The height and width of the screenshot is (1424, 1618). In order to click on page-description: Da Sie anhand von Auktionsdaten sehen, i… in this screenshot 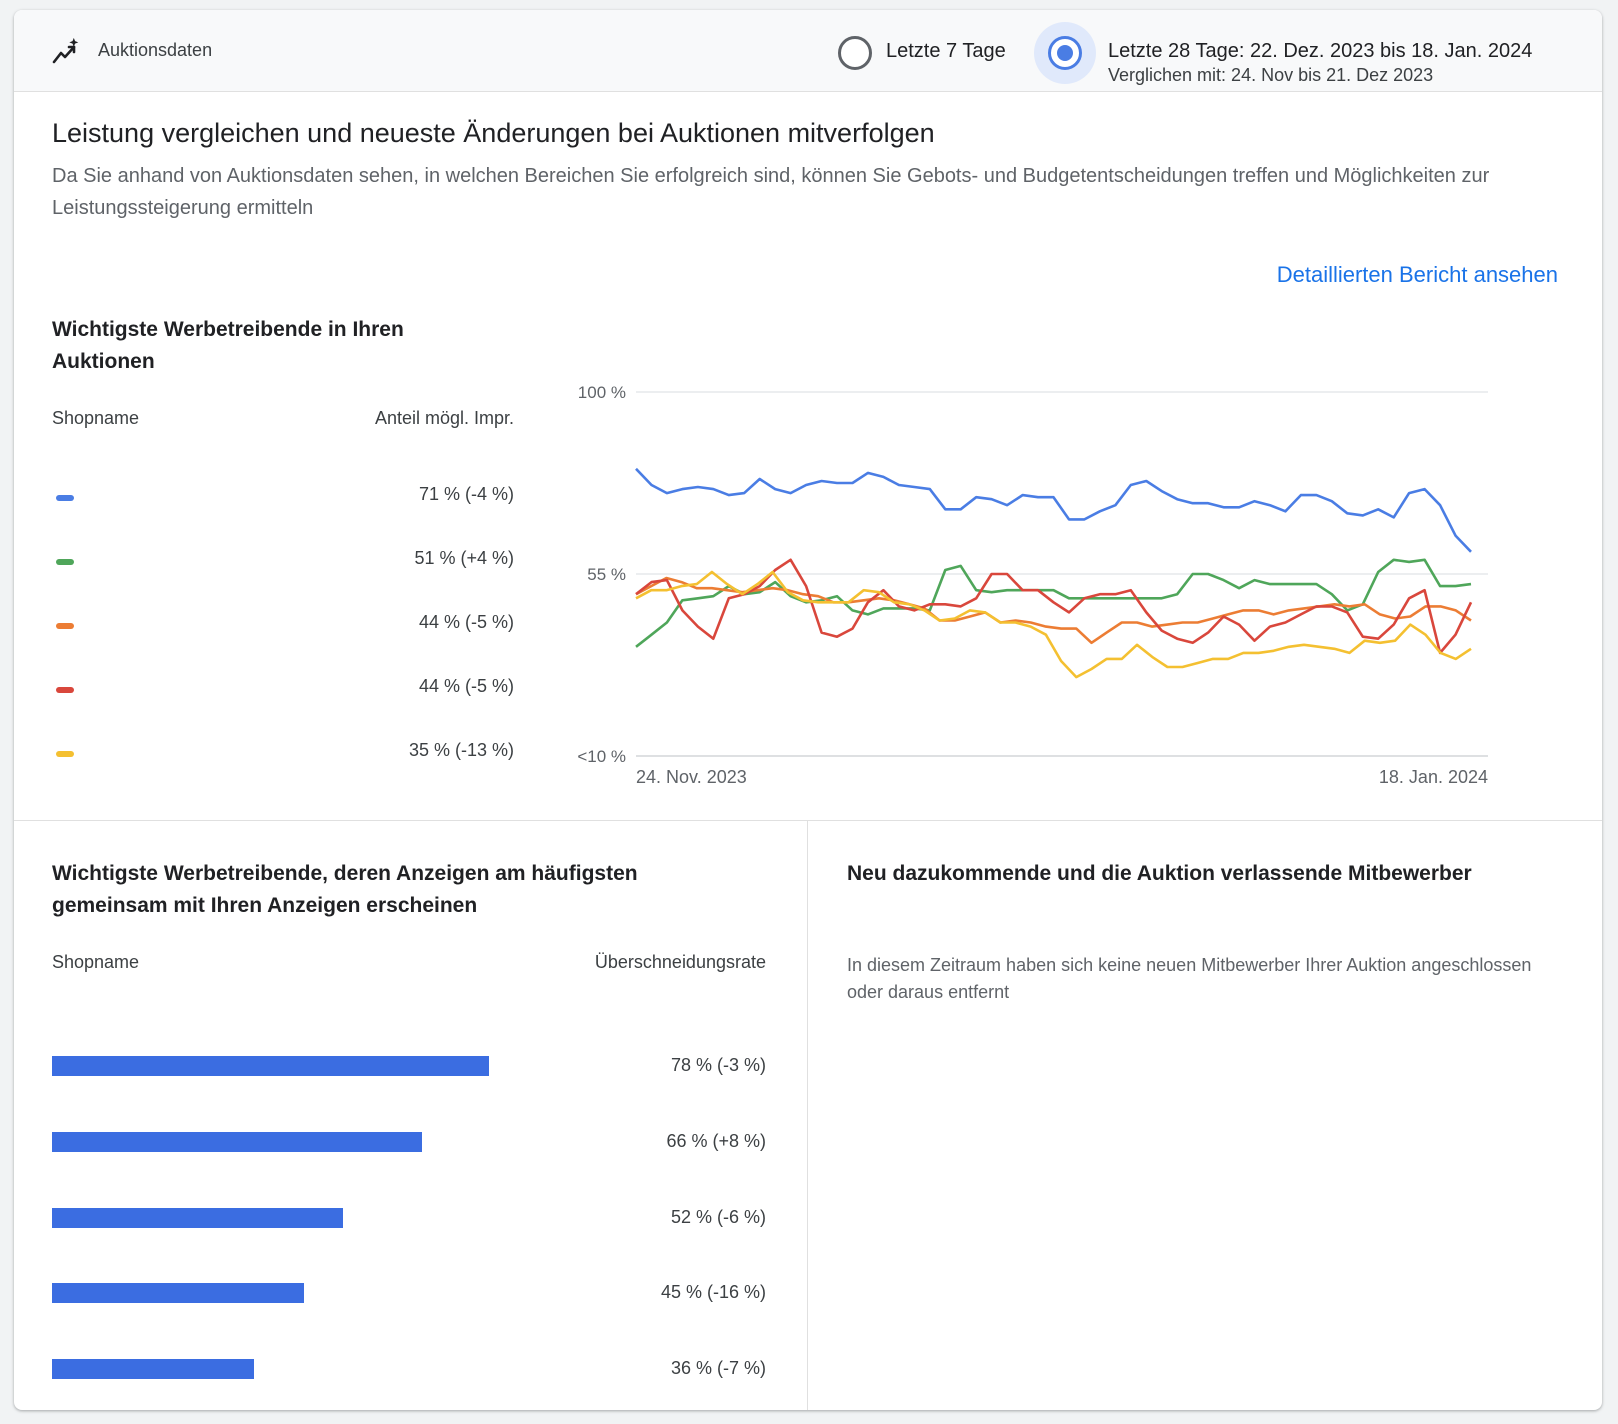, I will do `click(771, 192)`.